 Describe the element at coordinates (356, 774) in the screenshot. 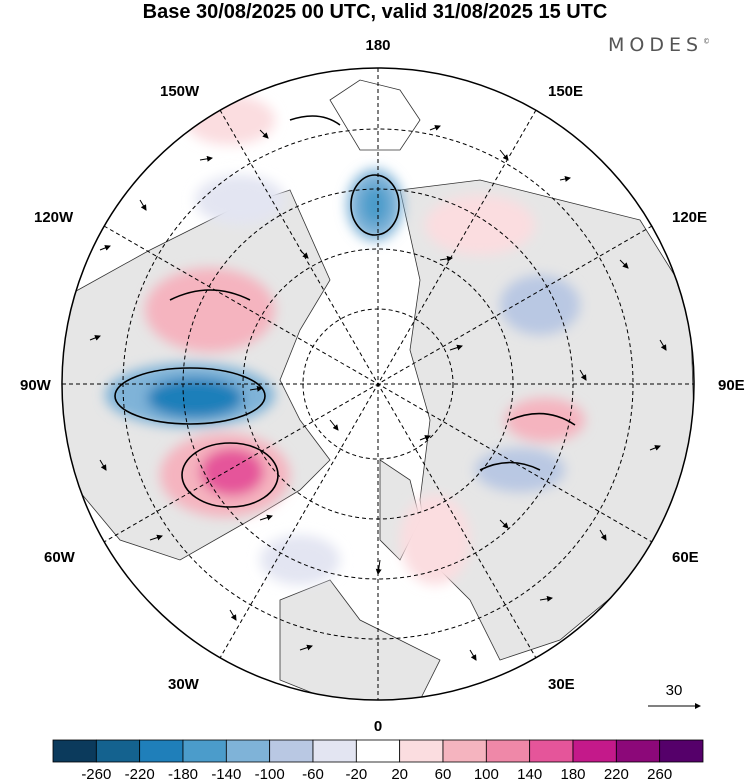

I see `colorbar-tick-label: -20` at that location.